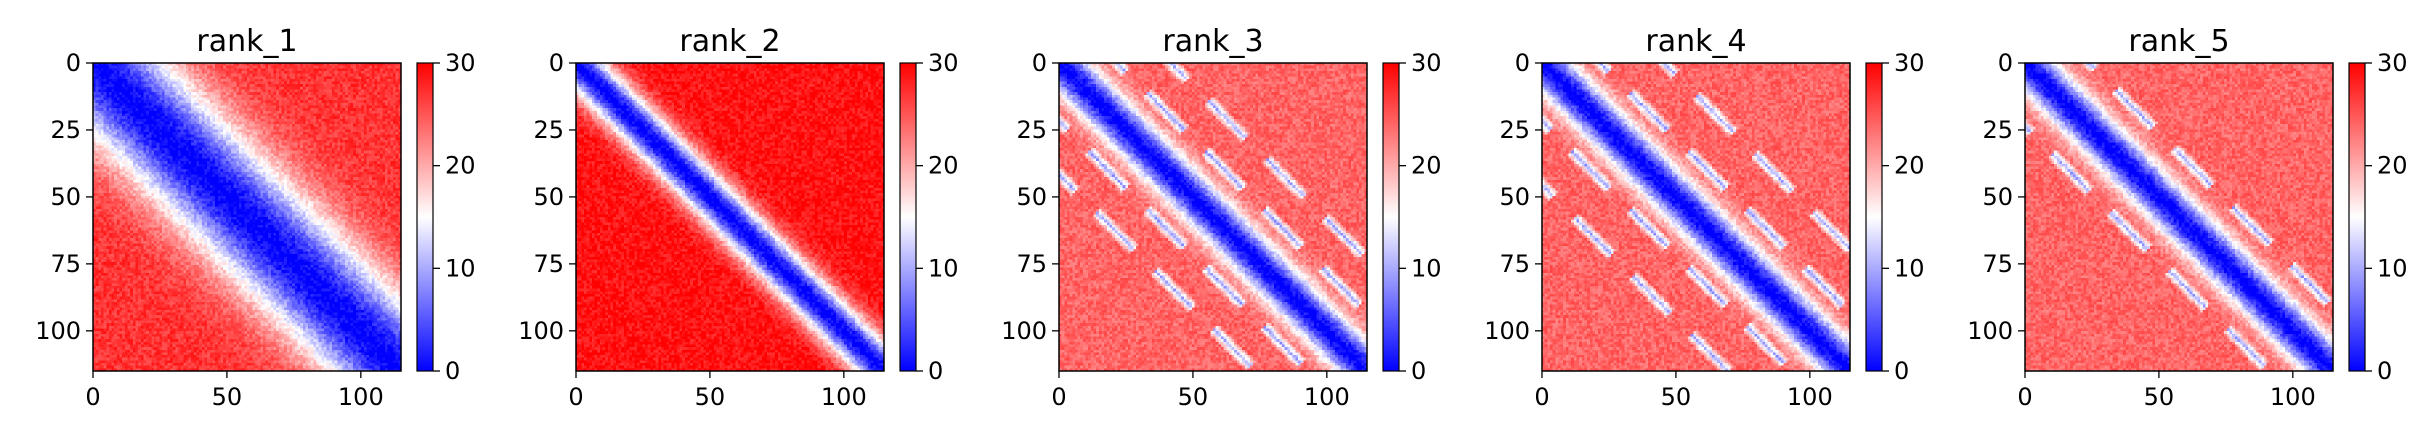 The image size is (2435, 438). Describe the element at coordinates (729, 41) in the screenshot. I see `chart-title: rank_2` at that location.